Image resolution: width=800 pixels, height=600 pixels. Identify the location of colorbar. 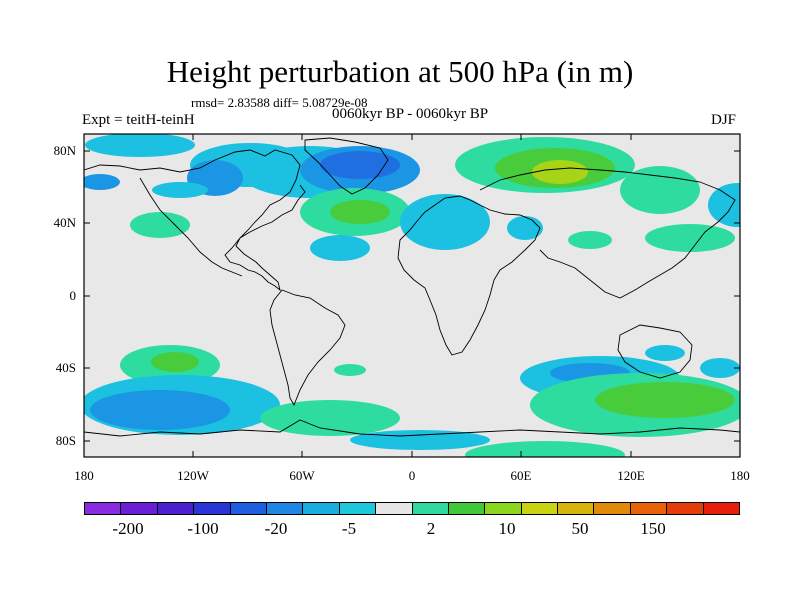
(412, 508).